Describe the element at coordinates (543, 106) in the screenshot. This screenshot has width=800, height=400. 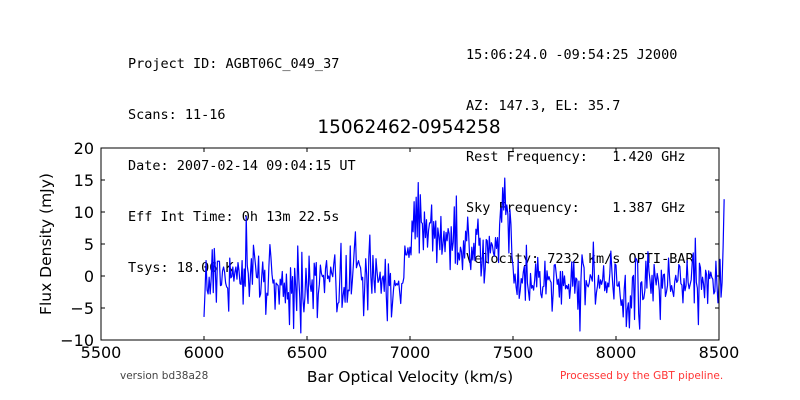
I see `az-el: AZ: 147.3, EL: 35.7` at that location.